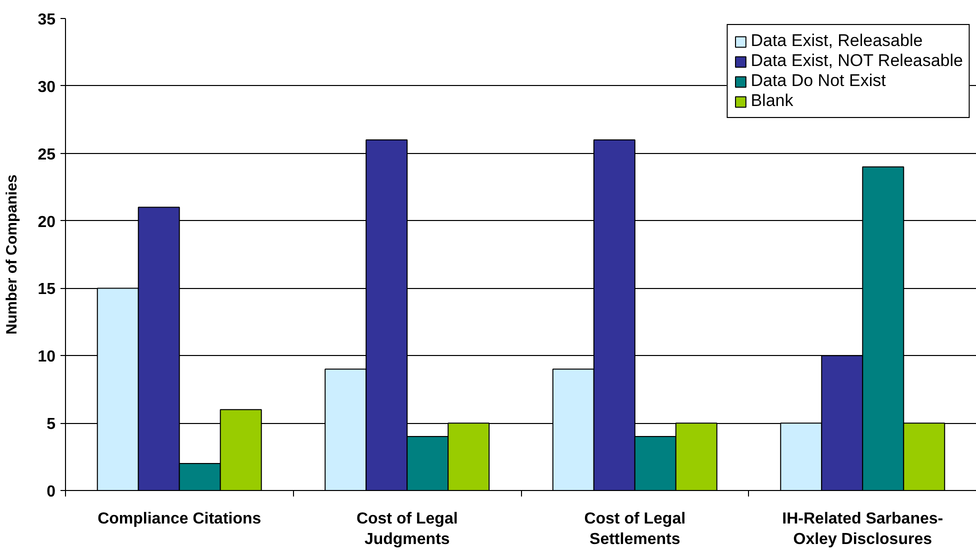 The image size is (976, 550). I want to click on x-tick-label: IH-Related Sarbanes-Oxley Disclosures, so click(863, 529).